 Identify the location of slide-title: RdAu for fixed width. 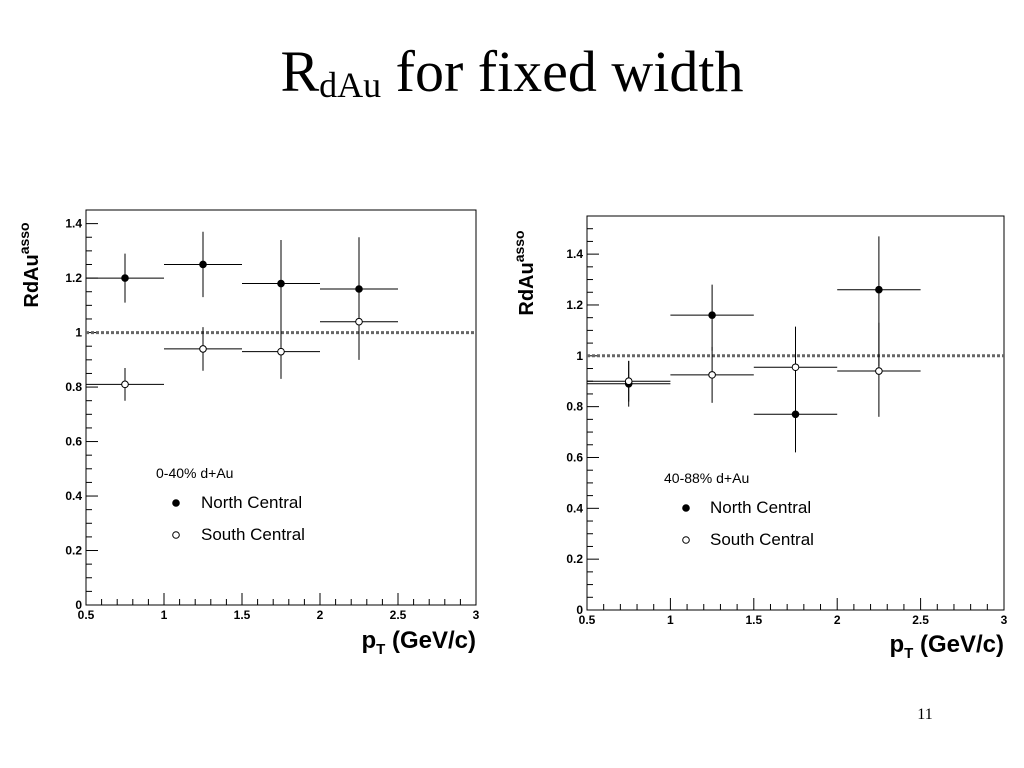
(512, 78).